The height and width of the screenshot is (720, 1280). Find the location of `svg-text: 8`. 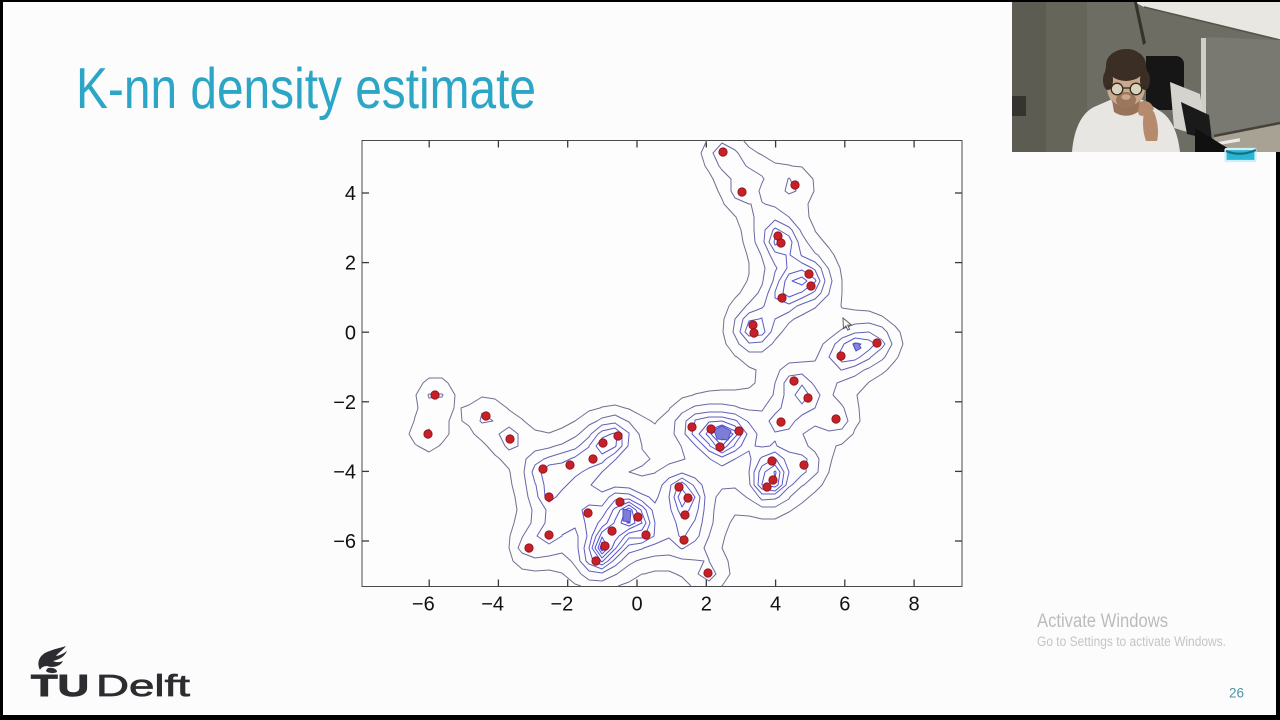

svg-text: 8 is located at coordinates (914, 605).